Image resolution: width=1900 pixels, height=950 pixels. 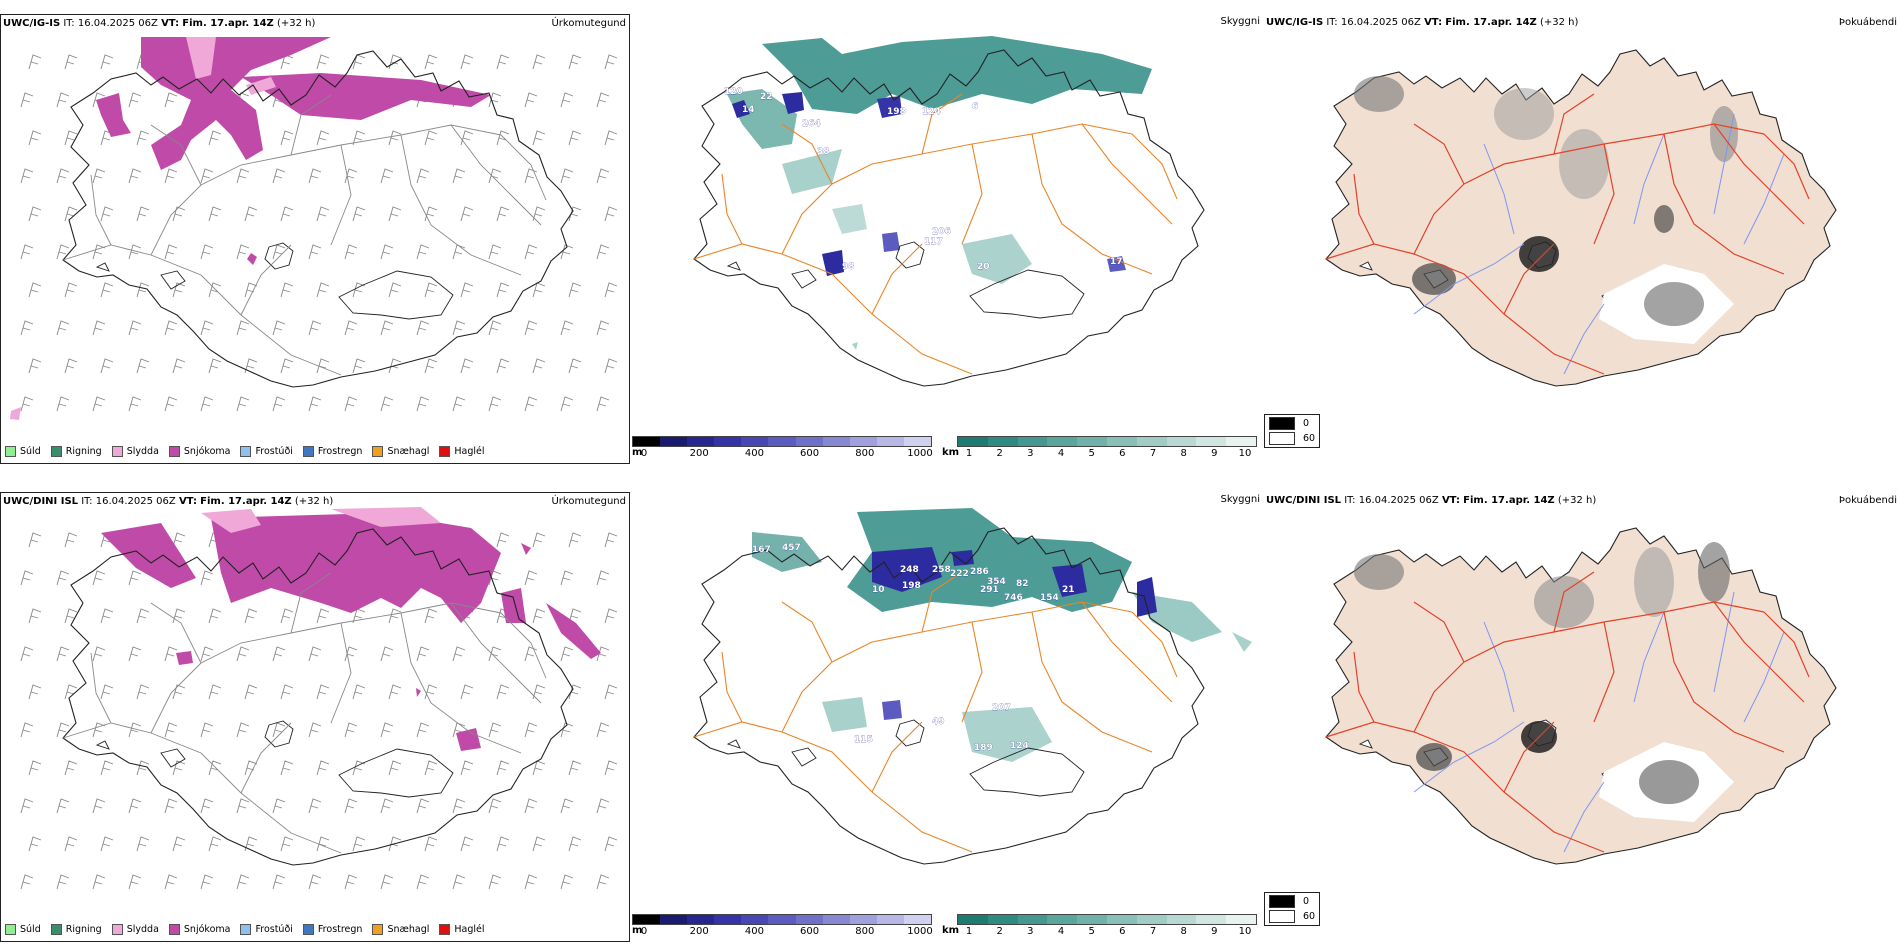 I want to click on snow-depth-label: 248, so click(x=909, y=570).